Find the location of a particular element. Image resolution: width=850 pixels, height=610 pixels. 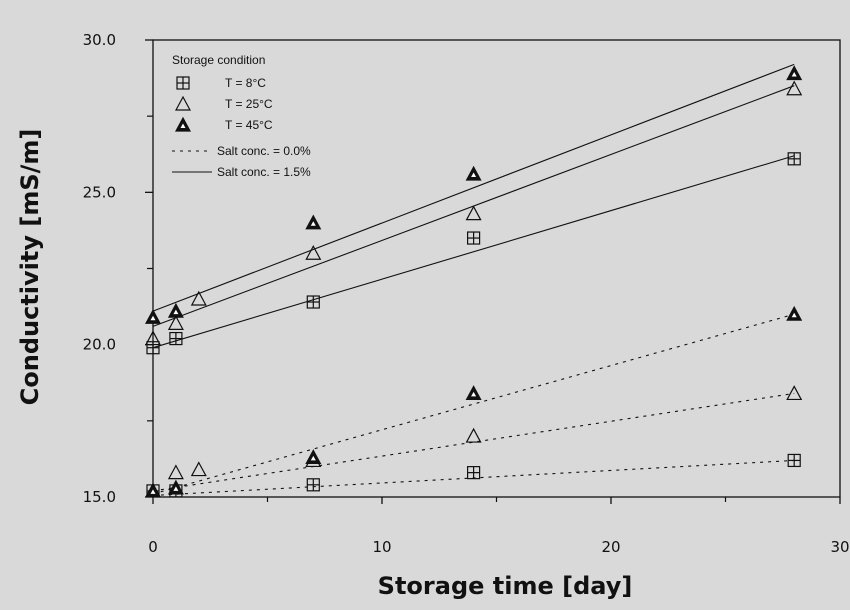

y-tick-label: 30.0 is located at coordinates (99, 40).